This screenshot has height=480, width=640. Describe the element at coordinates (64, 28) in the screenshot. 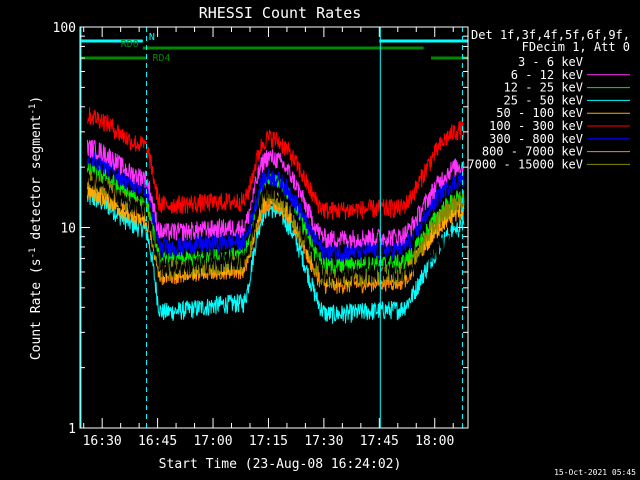

I see `y-tick-label: 100` at that location.